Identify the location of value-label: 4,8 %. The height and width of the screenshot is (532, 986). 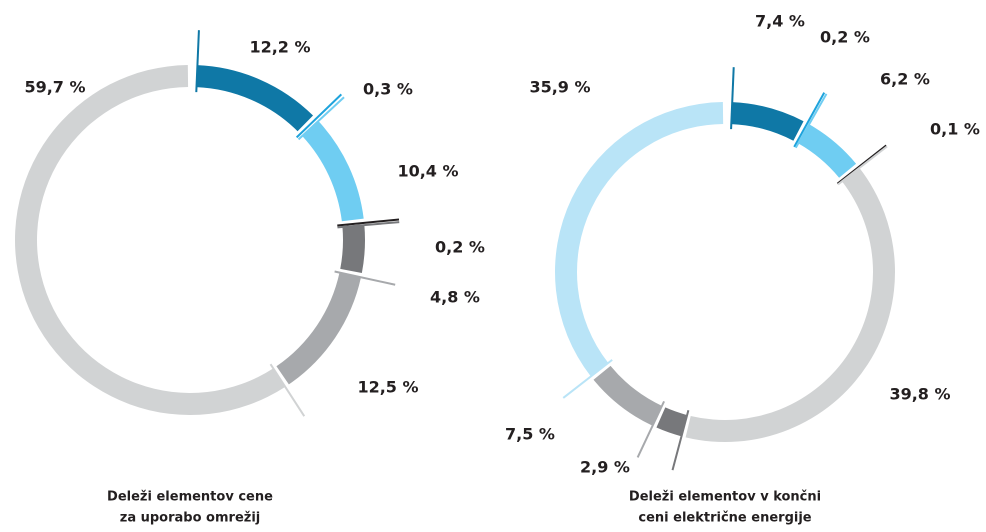
(455, 297).